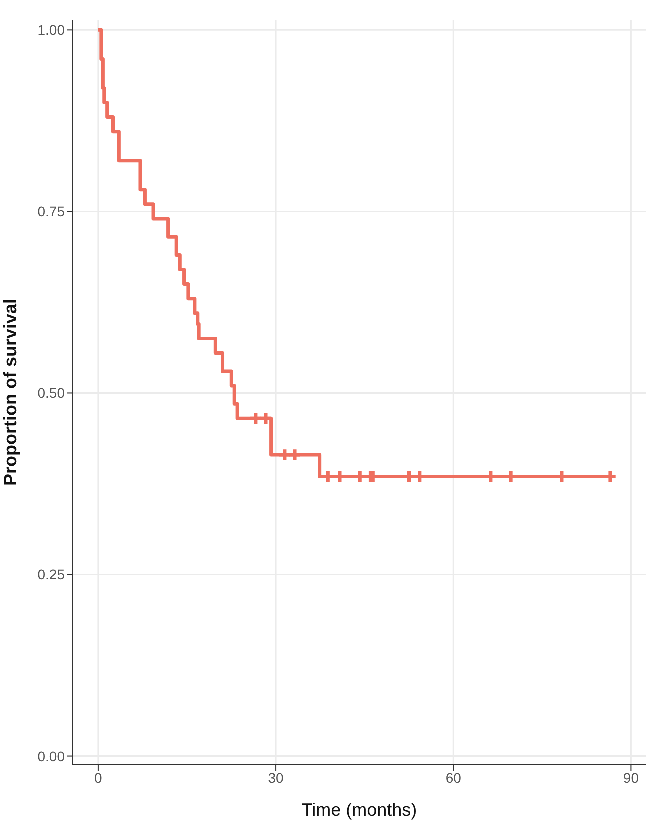 This screenshot has width=656, height=828. Describe the element at coordinates (52, 393) in the screenshot. I see `y-tick-label: 0.50` at that location.